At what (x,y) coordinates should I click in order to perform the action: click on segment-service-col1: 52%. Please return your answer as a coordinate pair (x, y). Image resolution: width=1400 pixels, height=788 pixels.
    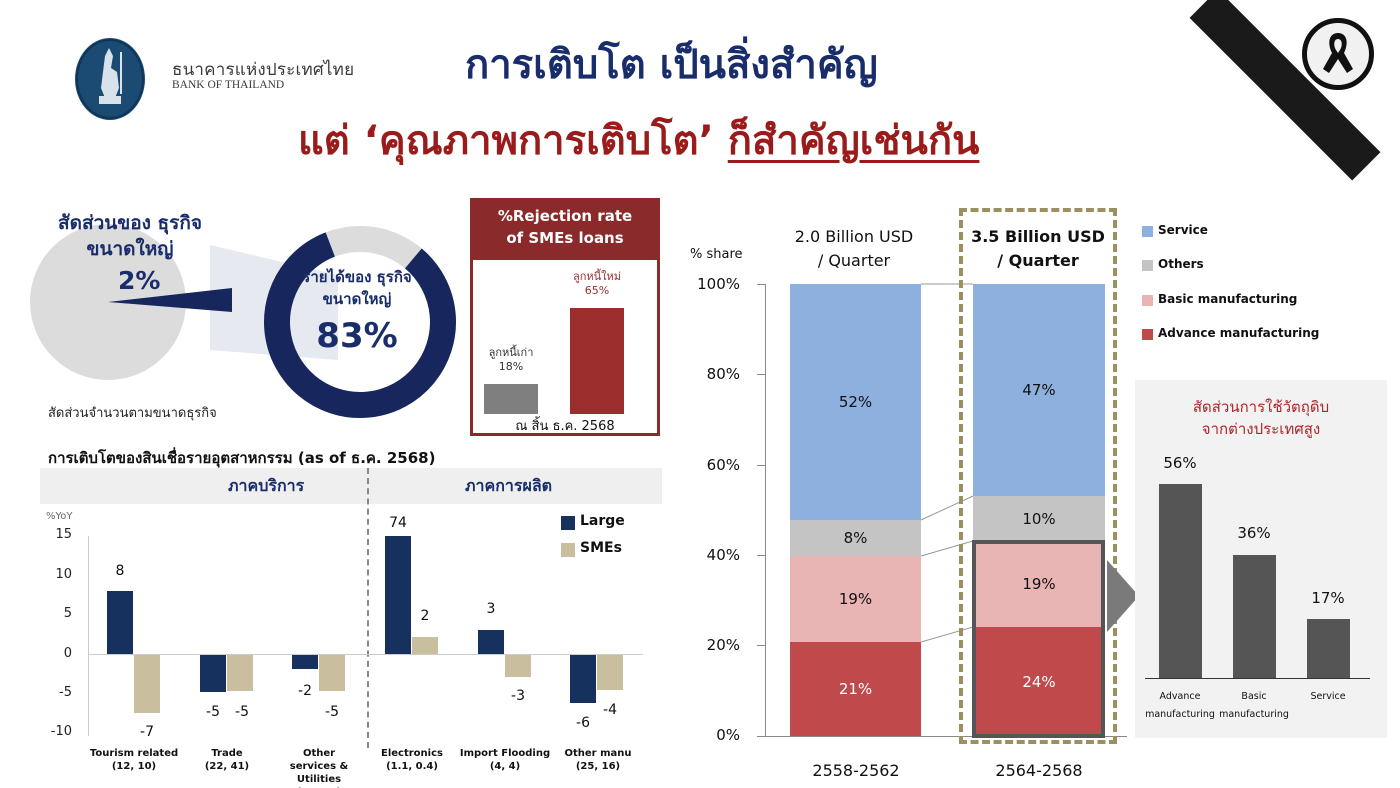
    Looking at the image, I should click on (855, 402).